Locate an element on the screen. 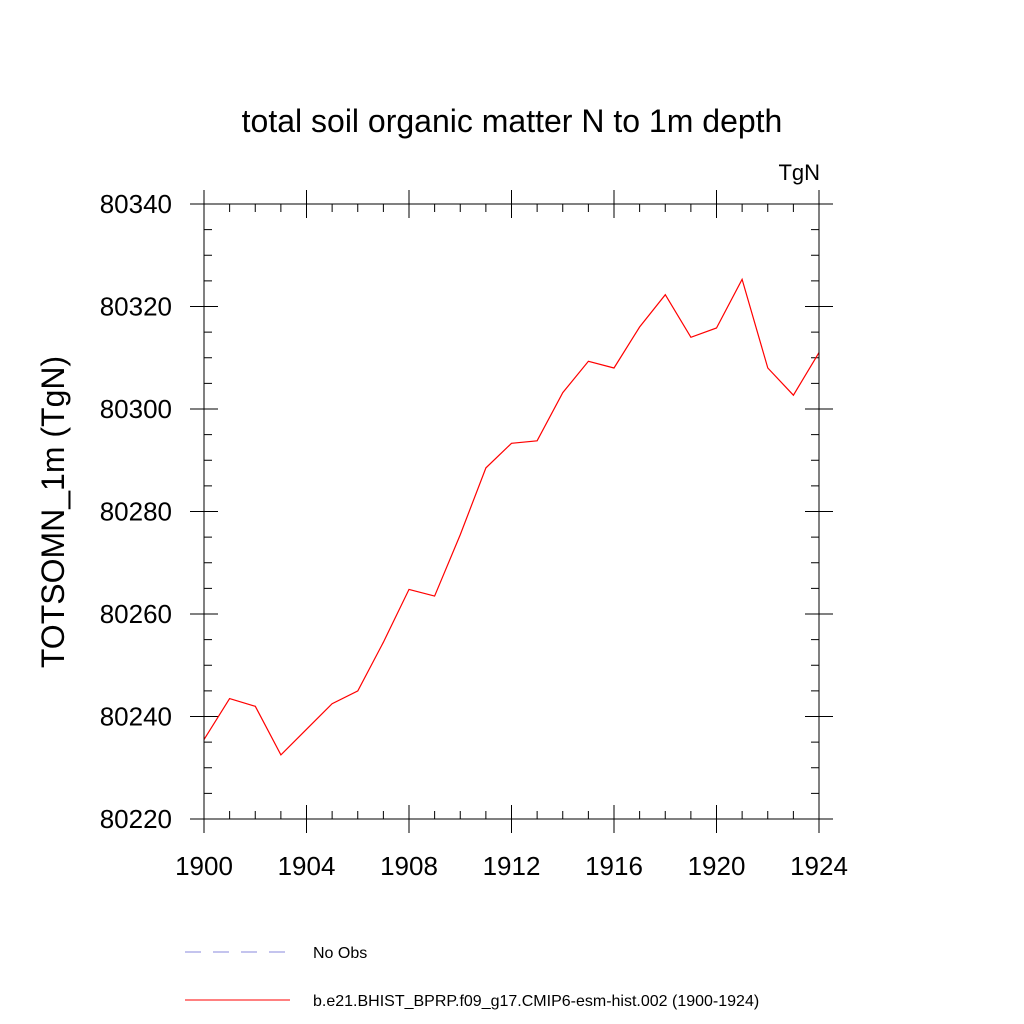 This screenshot has height=1024, width=1024. y-tick-label: 80320 is located at coordinates (136, 307).